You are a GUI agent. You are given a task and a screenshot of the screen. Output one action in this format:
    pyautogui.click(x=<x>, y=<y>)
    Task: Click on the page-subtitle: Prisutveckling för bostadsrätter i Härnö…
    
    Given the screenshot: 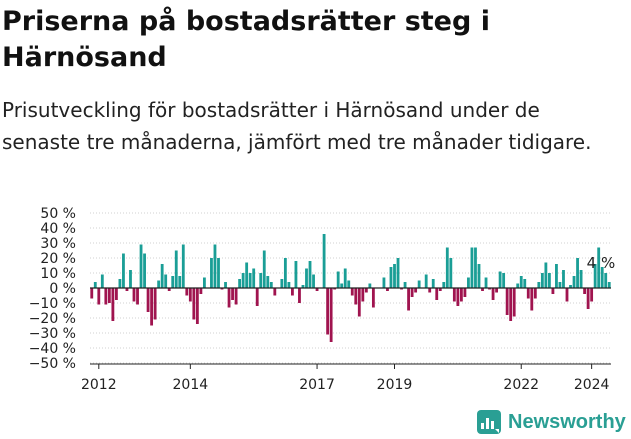 What is the action you would take?
    pyautogui.click(x=297, y=126)
    